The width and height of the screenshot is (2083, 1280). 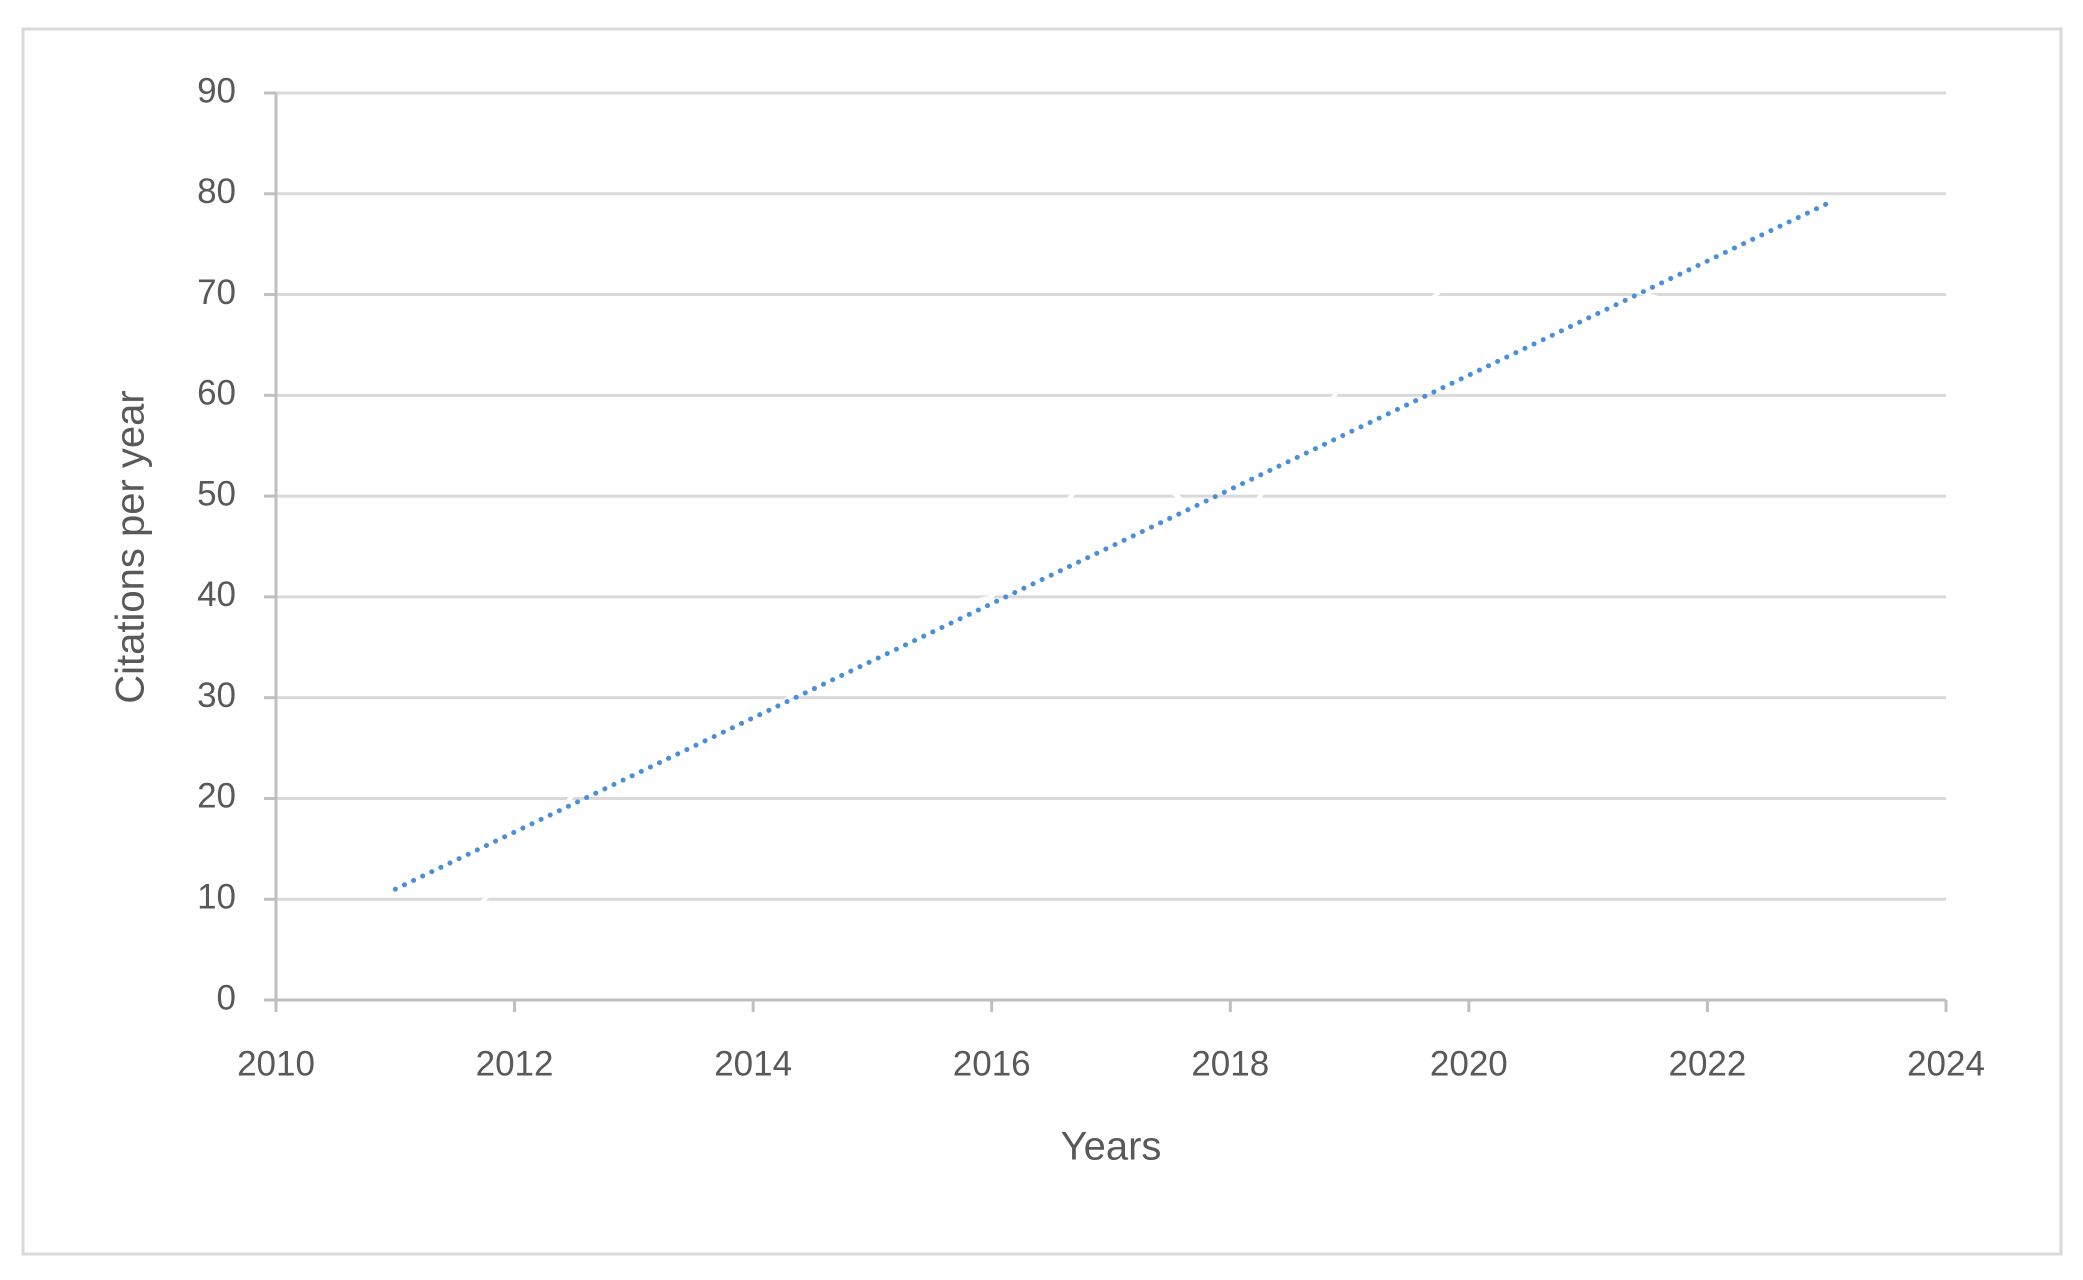 What do you see at coordinates (216, 594) in the screenshot?
I see `y-tick-label: 40` at bounding box center [216, 594].